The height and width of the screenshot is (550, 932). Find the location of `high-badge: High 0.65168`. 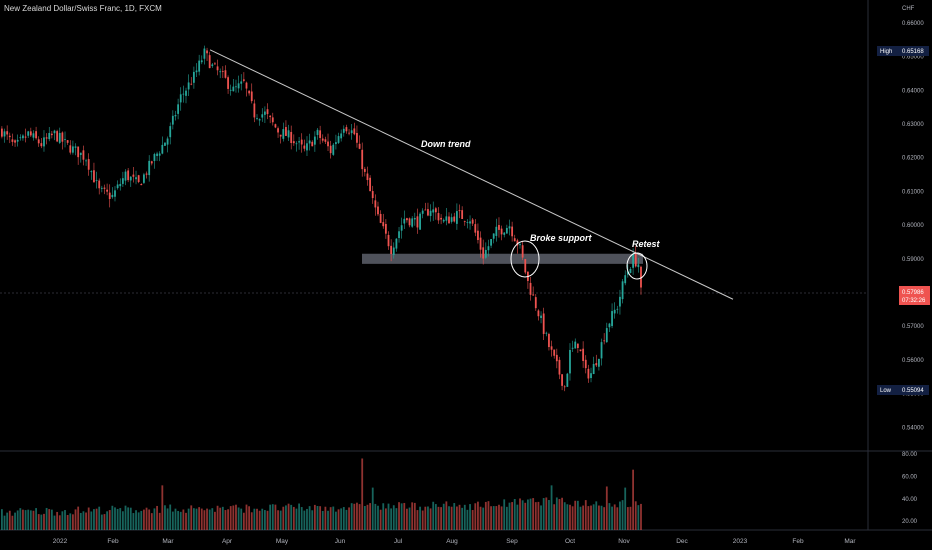

high-badge: High 0.65168 is located at coordinates (903, 51).